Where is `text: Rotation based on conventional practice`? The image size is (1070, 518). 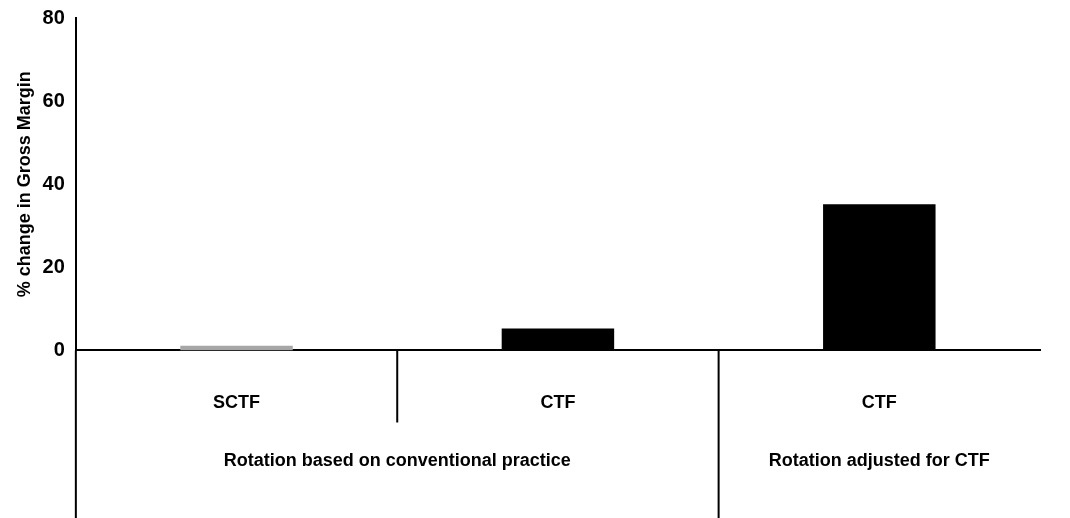 text: Rotation based on conventional practice is located at coordinates (397, 460).